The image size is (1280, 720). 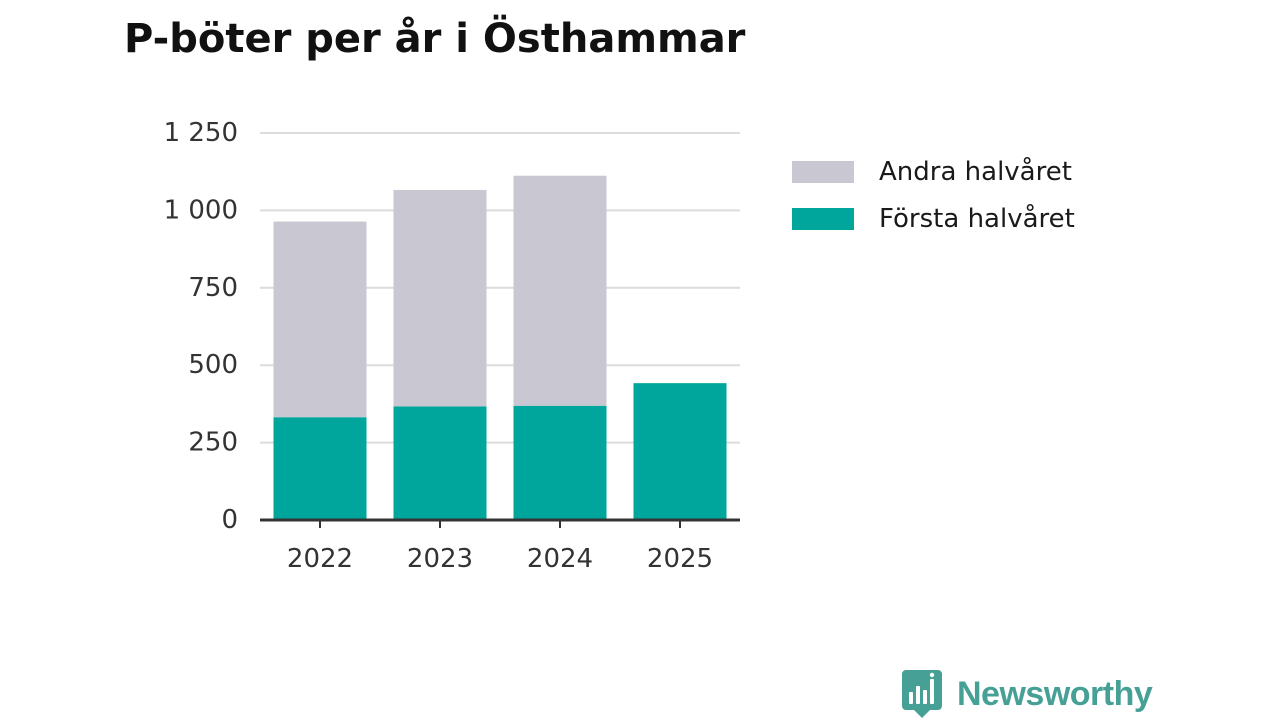 What do you see at coordinates (213, 443) in the screenshot?
I see `y-tick-label-250: 250` at bounding box center [213, 443].